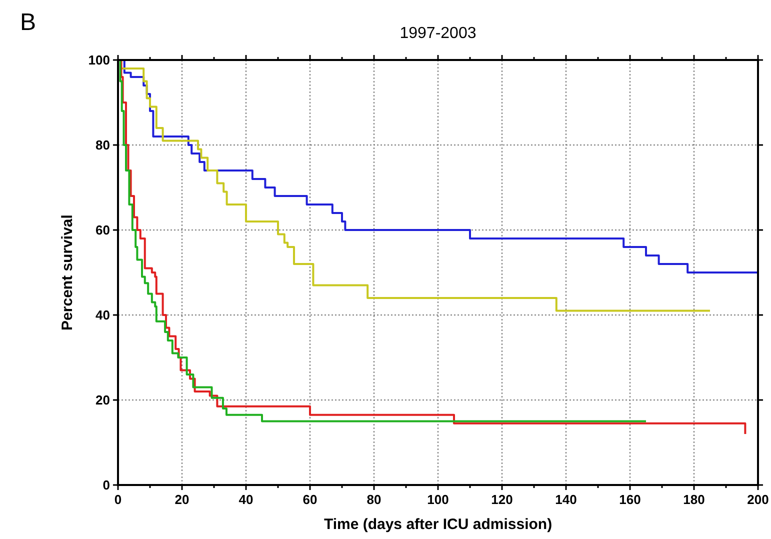 This screenshot has width=771, height=539. Describe the element at coordinates (310, 499) in the screenshot. I see `x-tick-label: 60` at that location.